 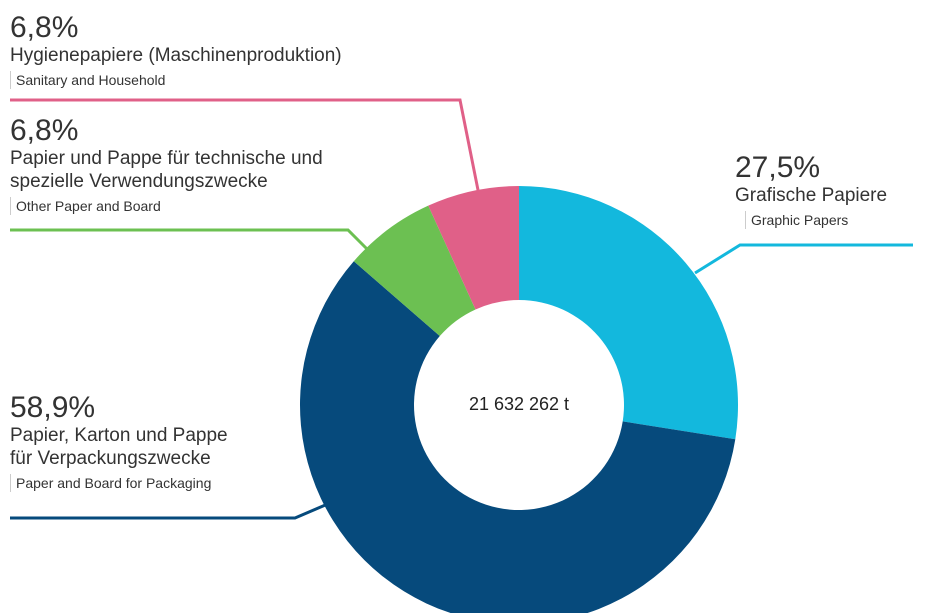 I want to click on center-label: 21 632 262 t, so click(x=519, y=404).